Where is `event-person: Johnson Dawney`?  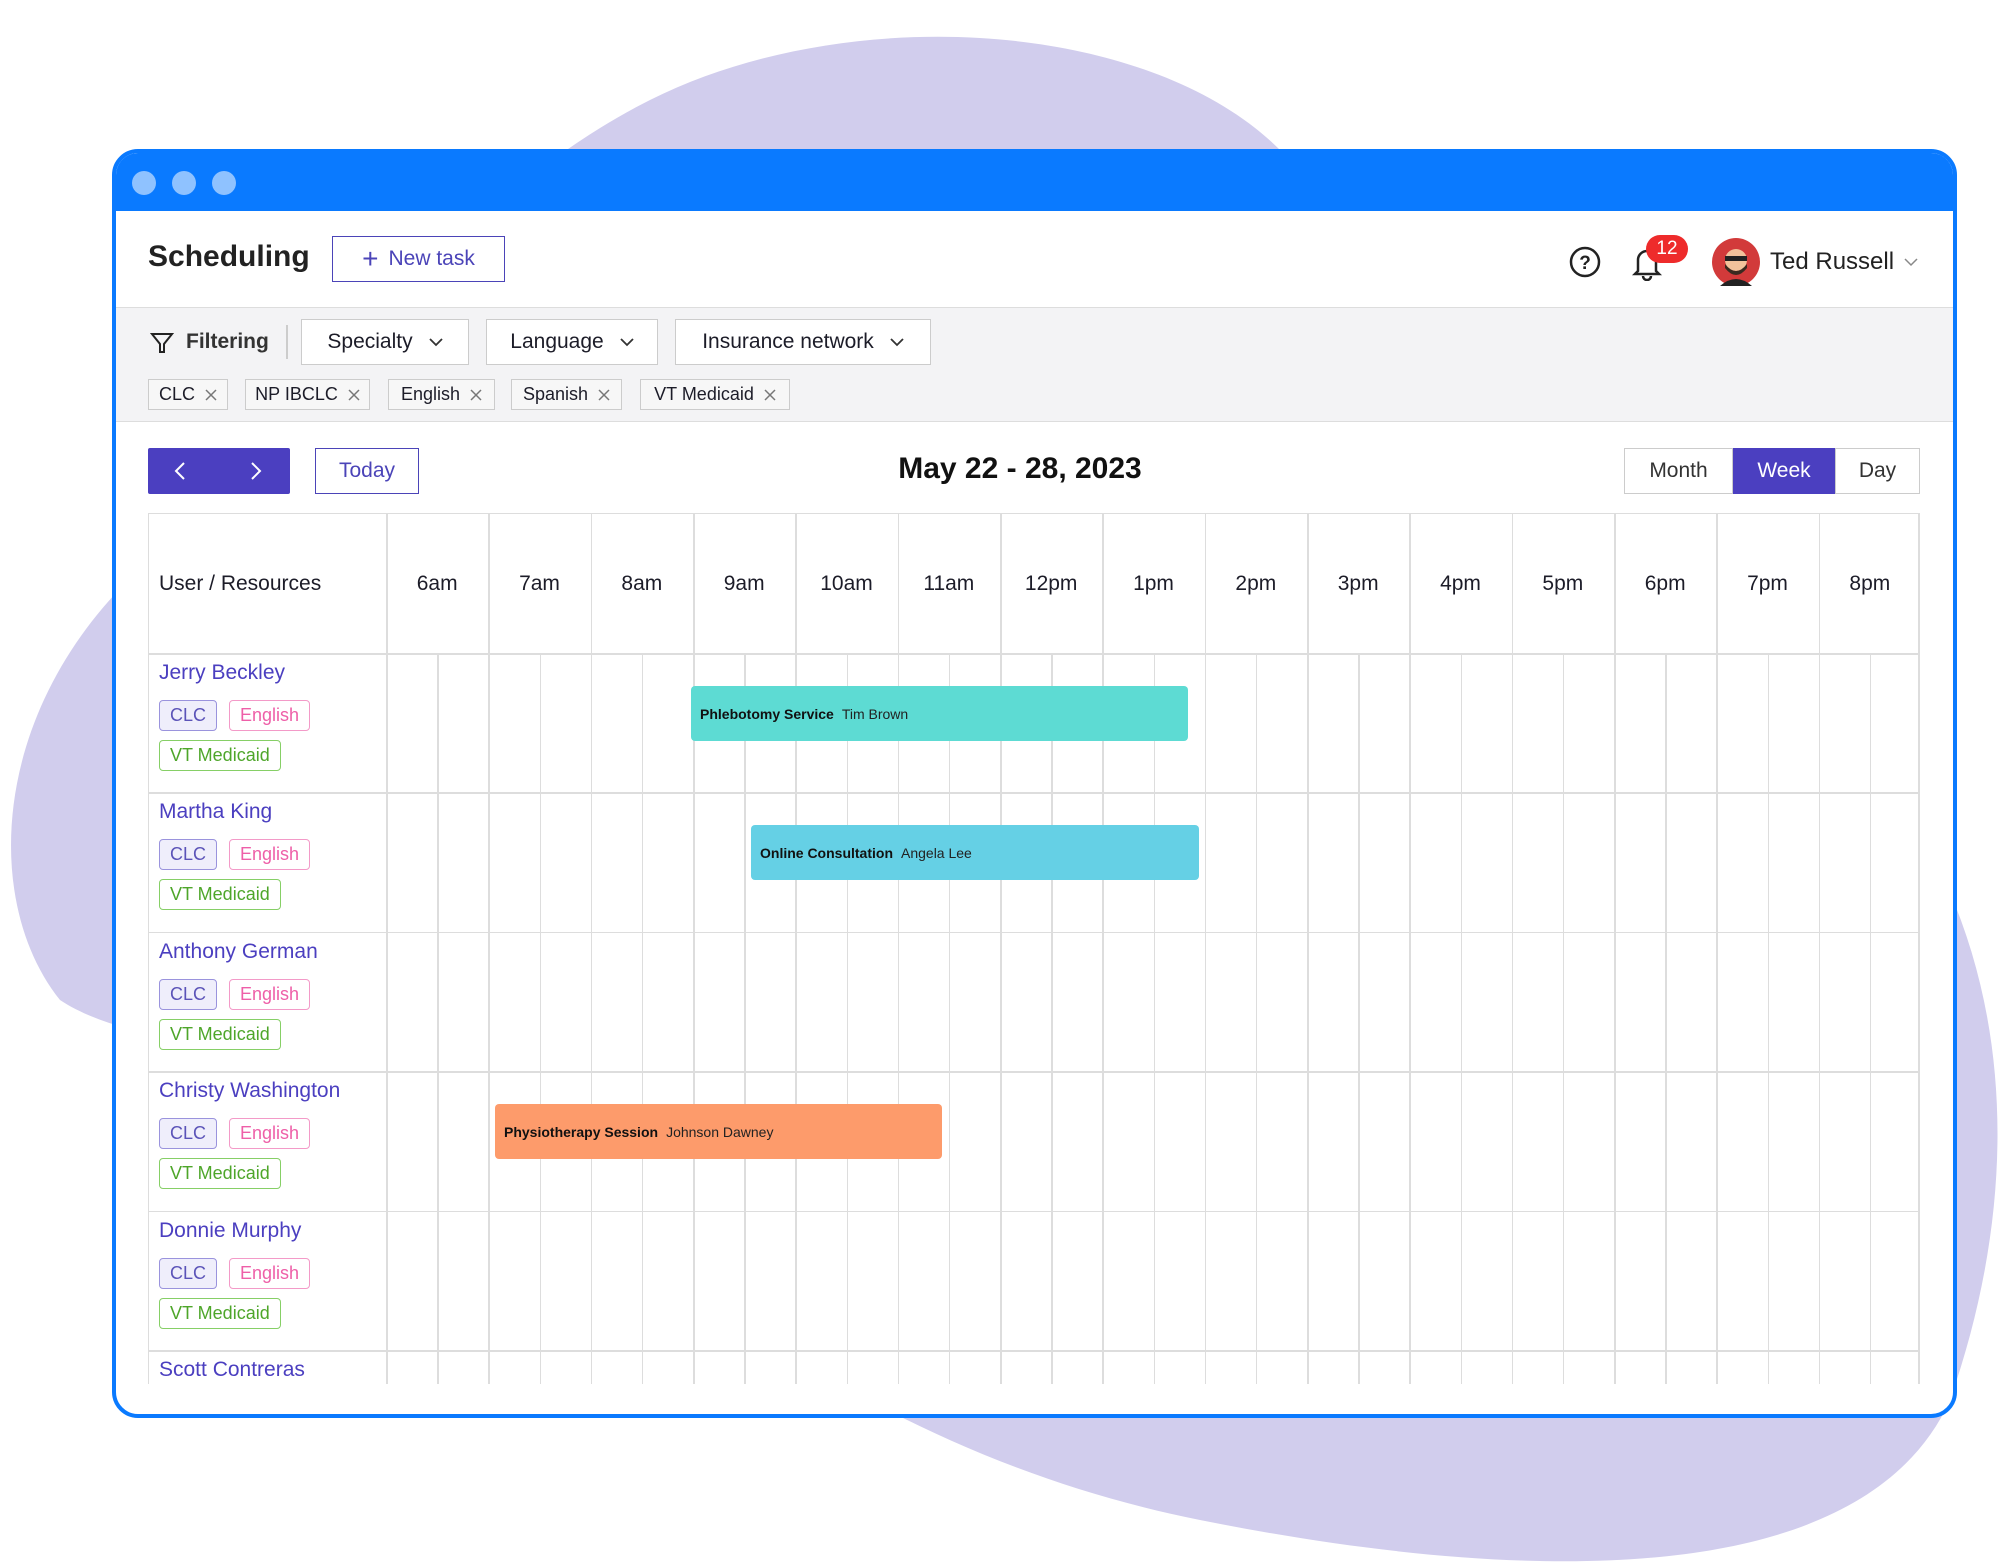
event-person: Johnson Dawney is located at coordinates (720, 1131).